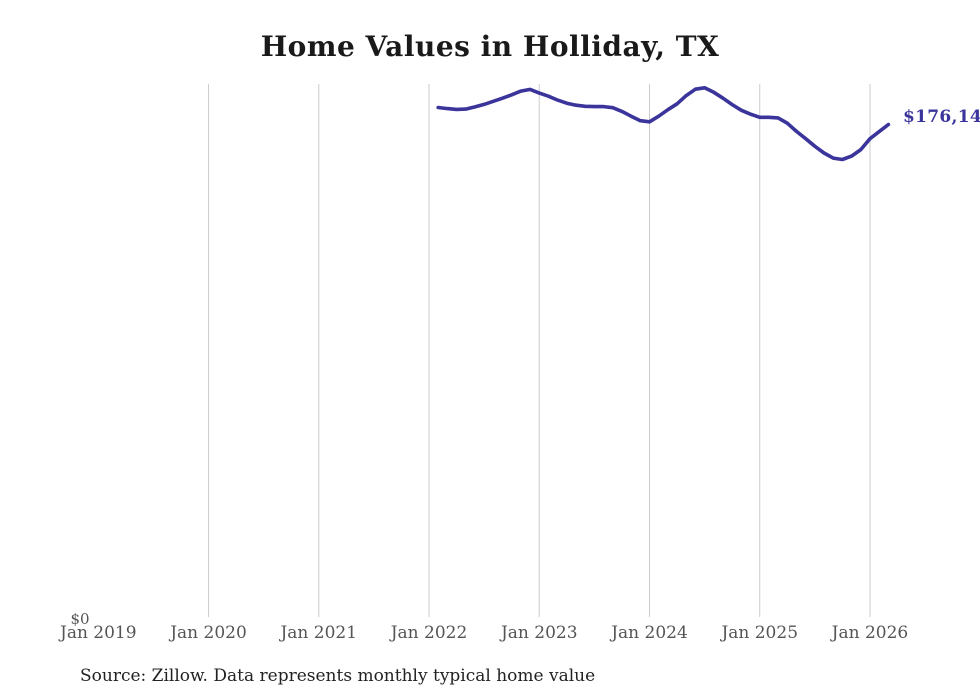 Image resolution: width=980 pixels, height=699 pixels. What do you see at coordinates (80, 619) in the screenshot?
I see `y-axis-zero-label: $0` at bounding box center [80, 619].